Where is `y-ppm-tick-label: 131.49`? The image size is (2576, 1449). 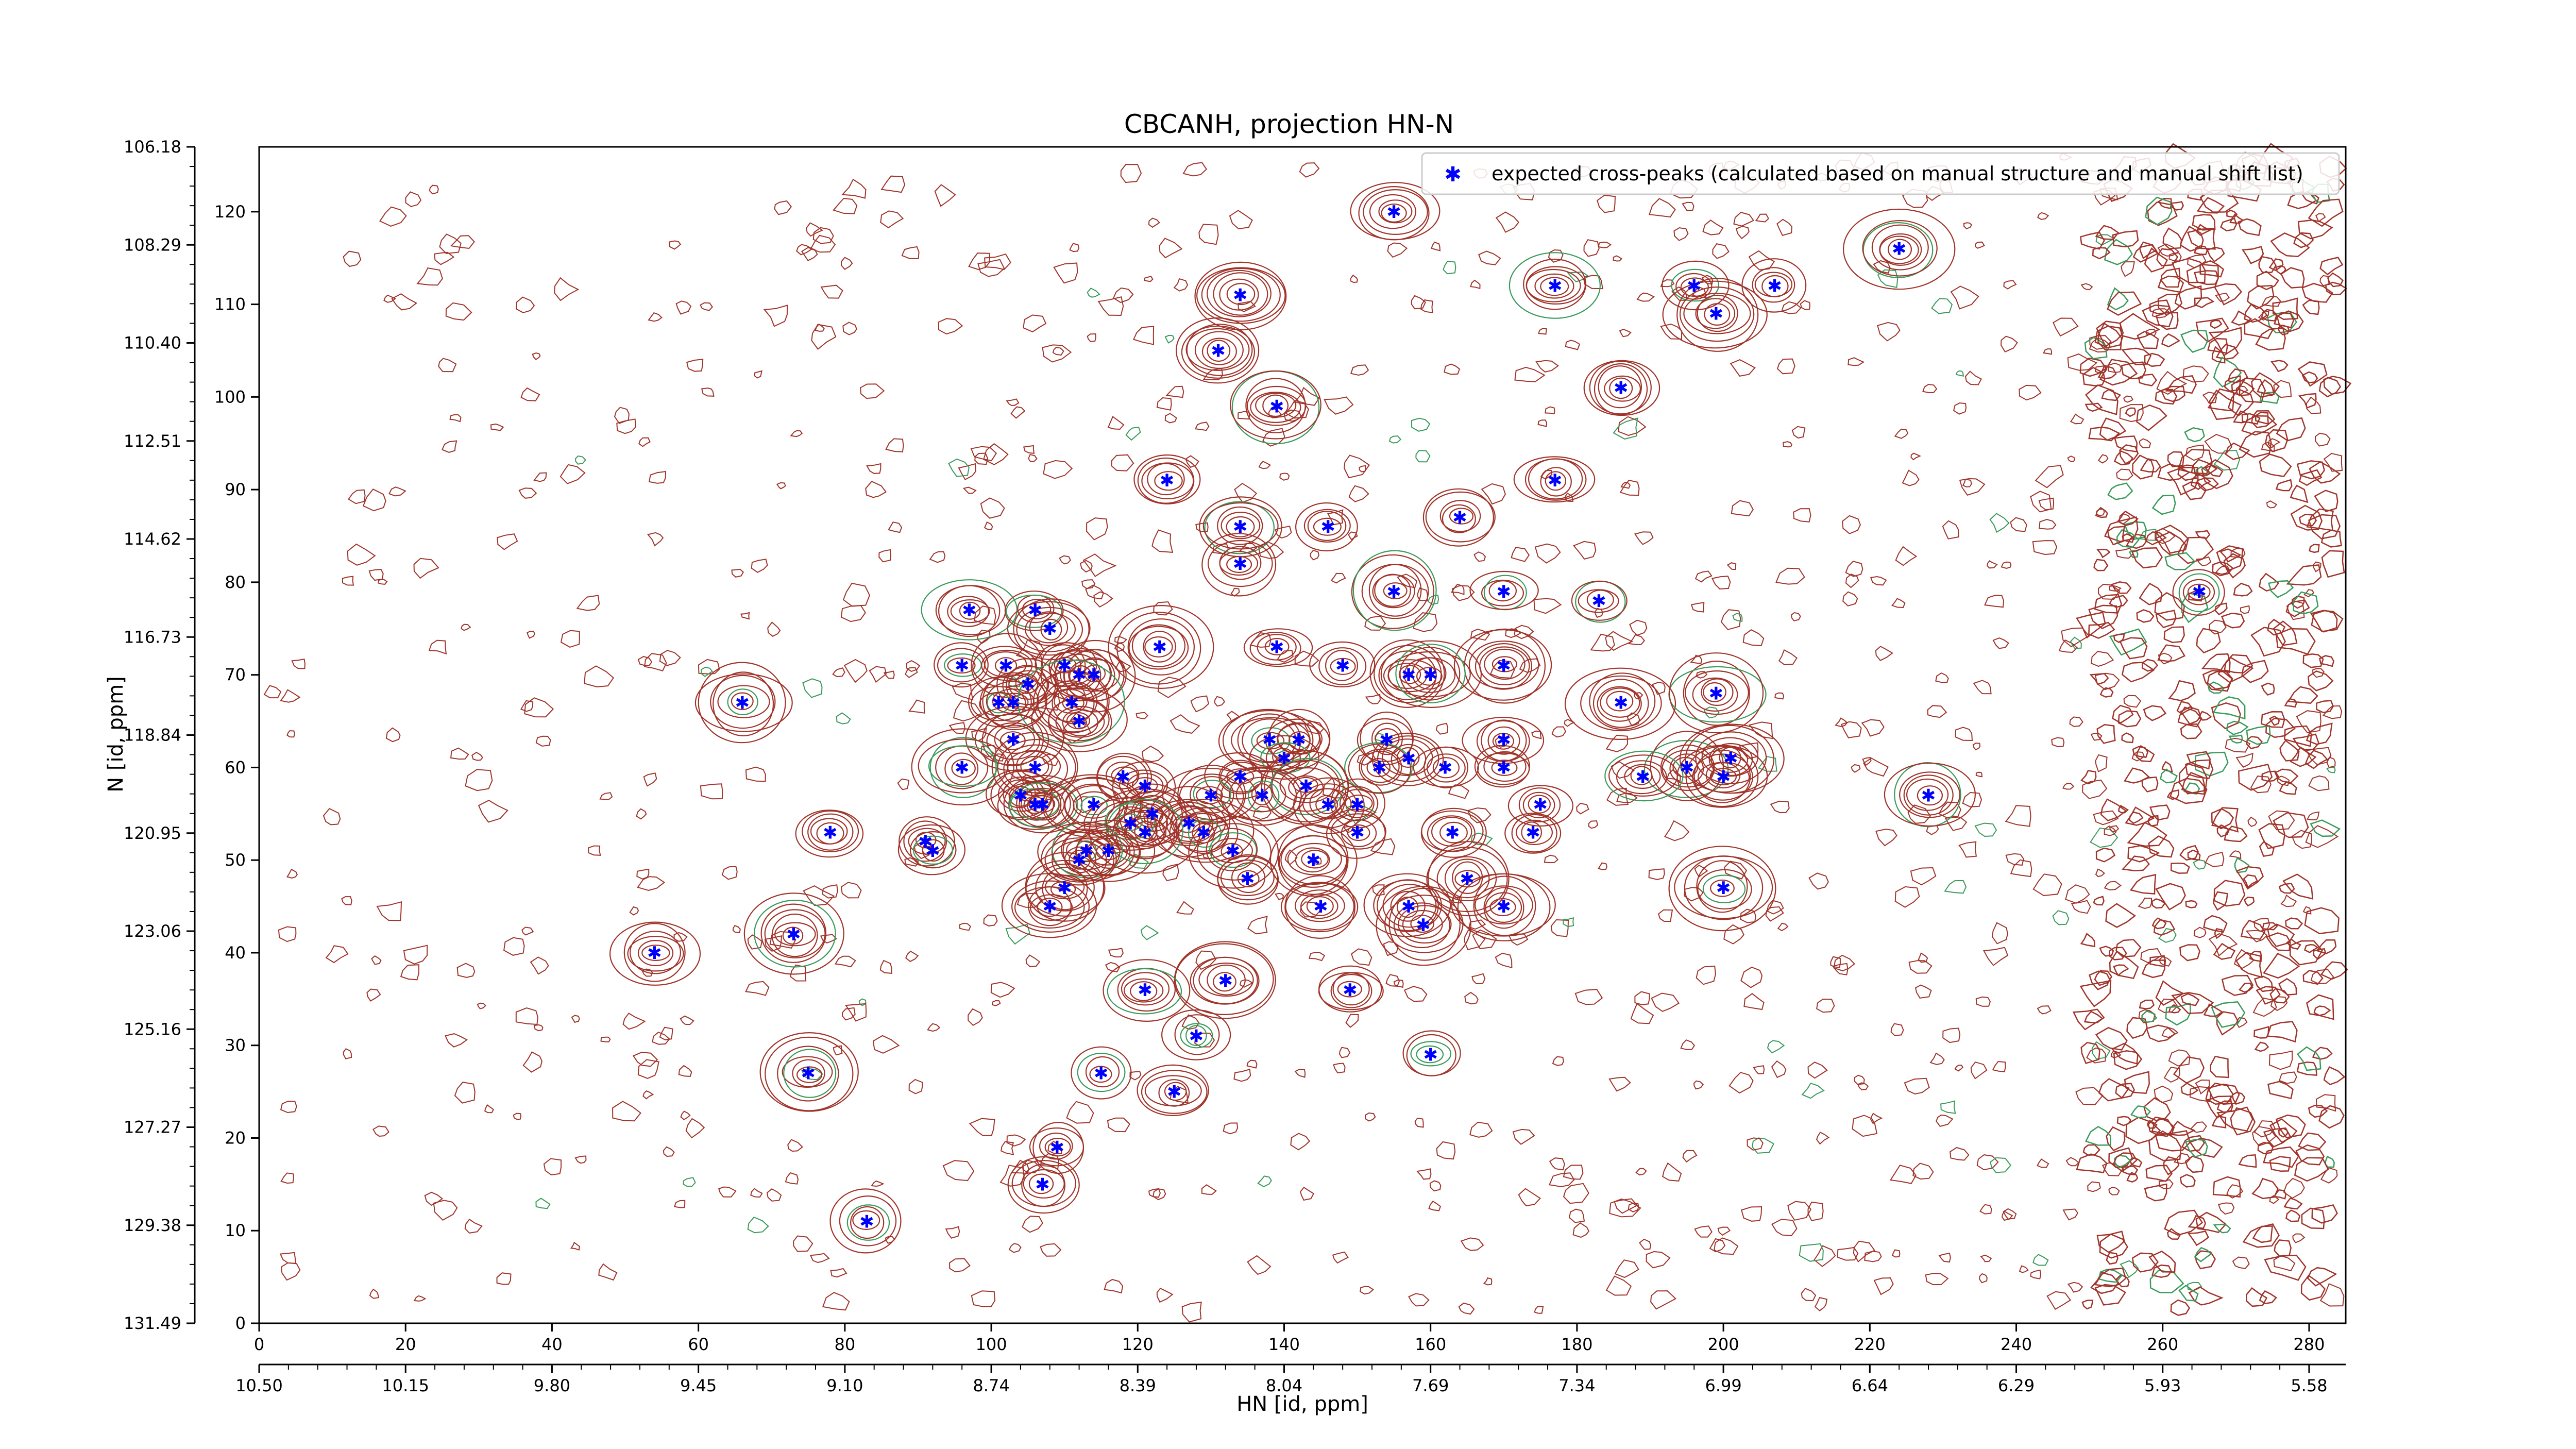
y-ppm-tick-label: 131.49 is located at coordinates (152, 1323).